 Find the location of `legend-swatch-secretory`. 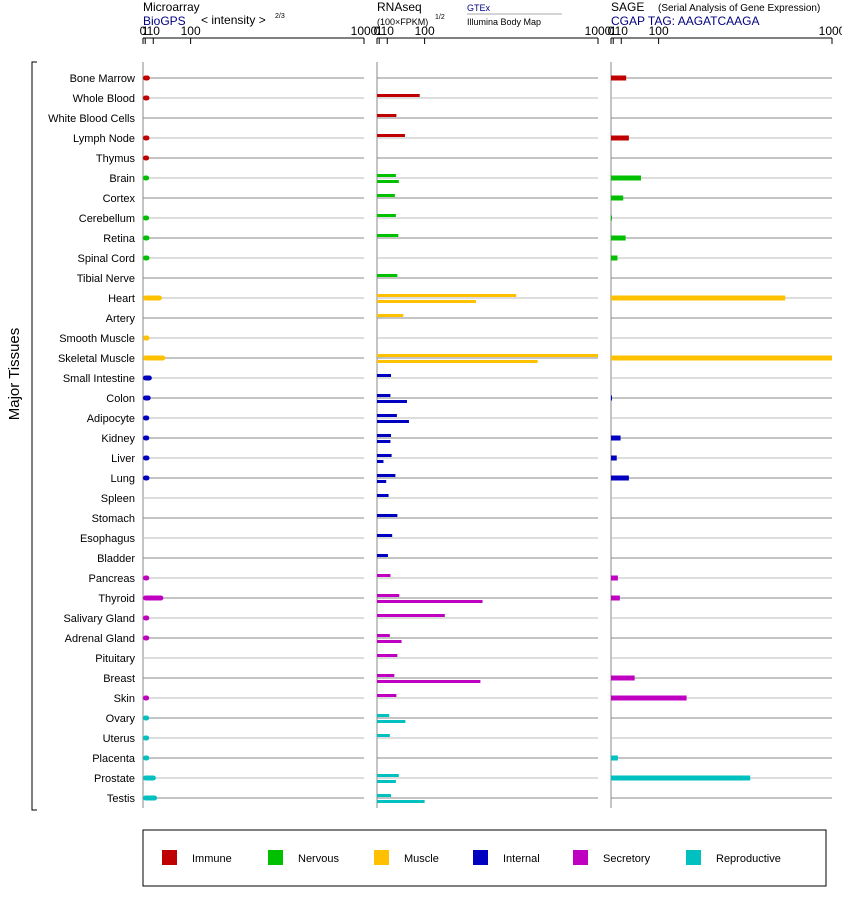

legend-swatch-secretory is located at coordinates (580, 857).